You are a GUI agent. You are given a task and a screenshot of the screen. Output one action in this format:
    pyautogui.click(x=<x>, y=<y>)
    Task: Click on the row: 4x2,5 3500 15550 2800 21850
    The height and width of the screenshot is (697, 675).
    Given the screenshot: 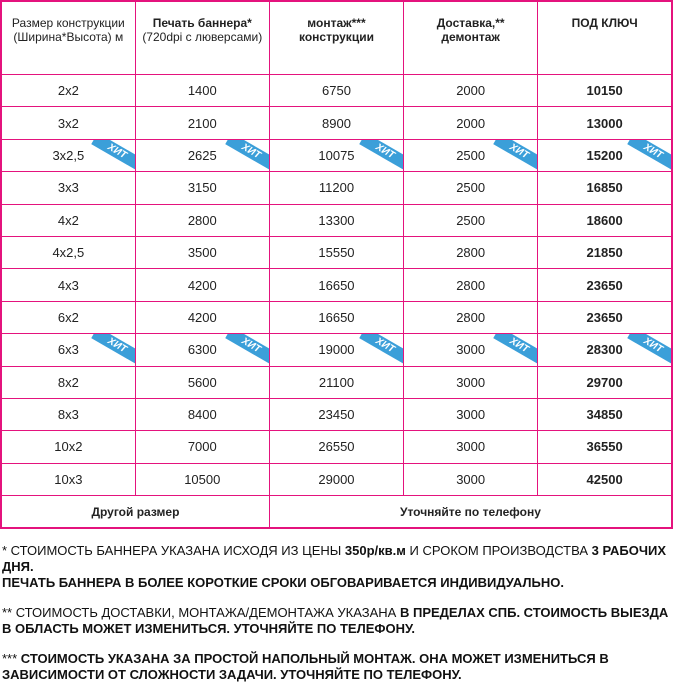 What is the action you would take?
    pyautogui.click(x=336, y=252)
    